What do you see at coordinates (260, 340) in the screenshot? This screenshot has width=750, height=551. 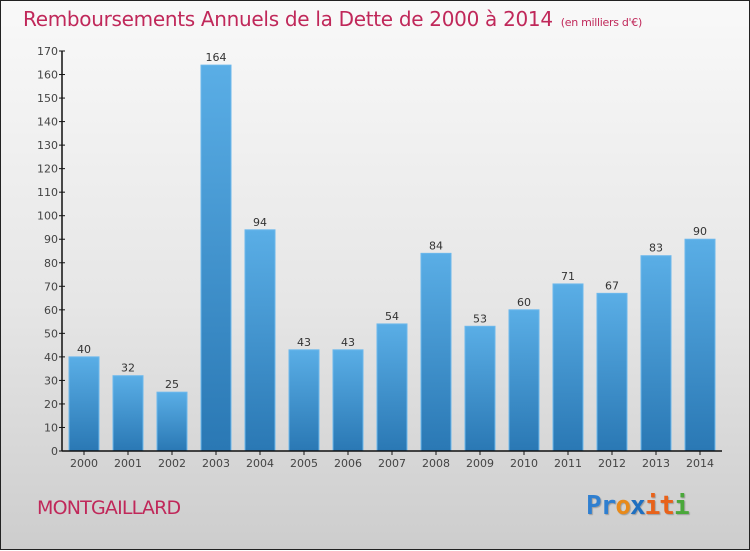 I see `bar-2004` at bounding box center [260, 340].